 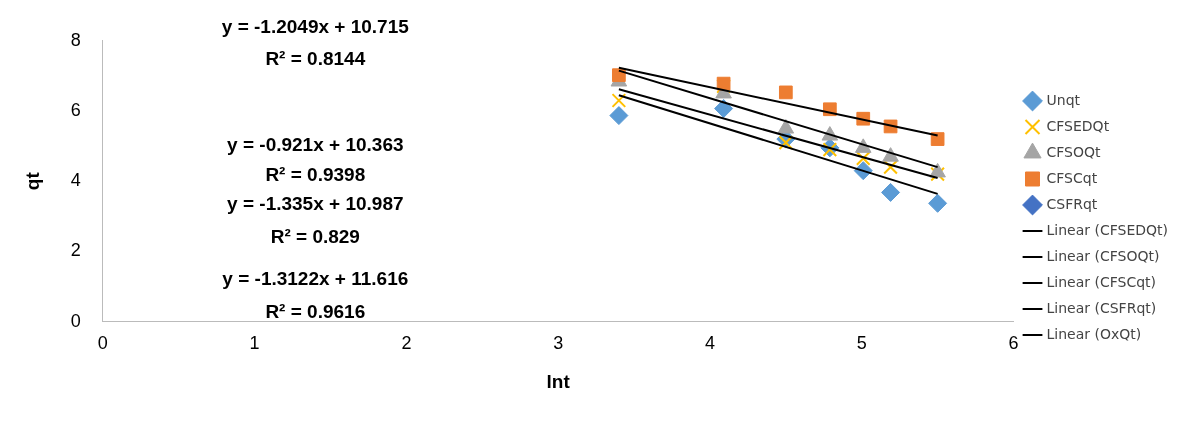 What do you see at coordinates (1074, 151) in the screenshot?
I see `legend-label: CFSOQt` at bounding box center [1074, 151].